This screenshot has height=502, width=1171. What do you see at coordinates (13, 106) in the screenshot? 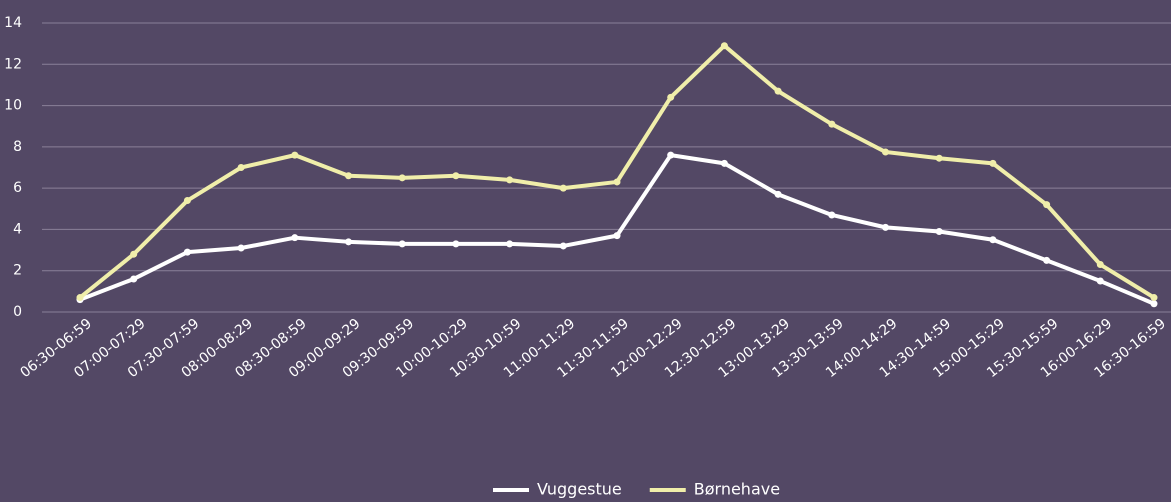
I see `y-tick-label: 10` at bounding box center [13, 106].